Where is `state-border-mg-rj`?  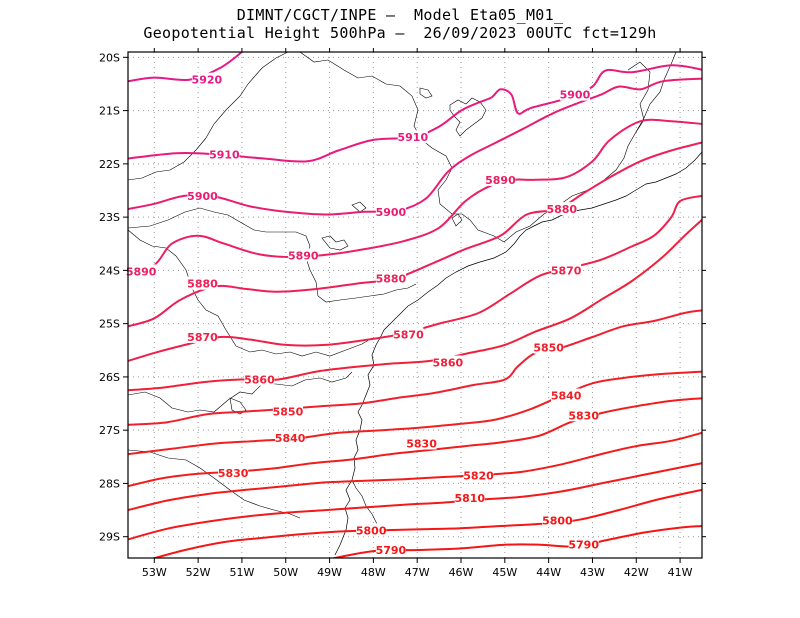 state-border-mg-rj is located at coordinates (590, 147).